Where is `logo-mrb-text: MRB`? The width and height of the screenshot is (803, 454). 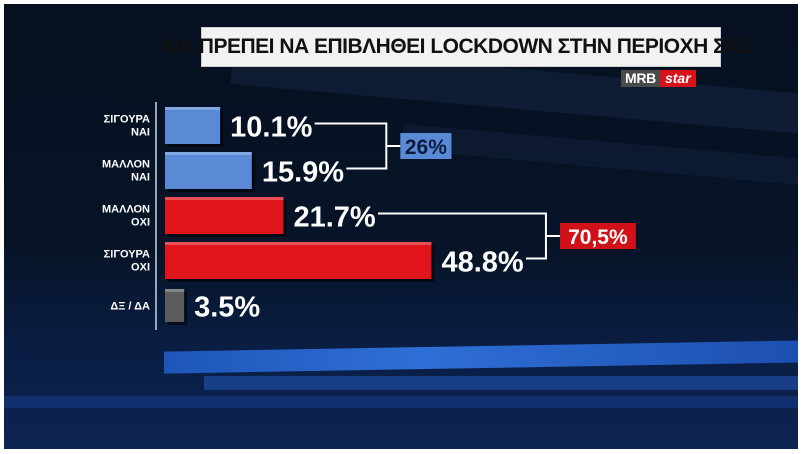
logo-mrb-text: MRB is located at coordinates (640, 78).